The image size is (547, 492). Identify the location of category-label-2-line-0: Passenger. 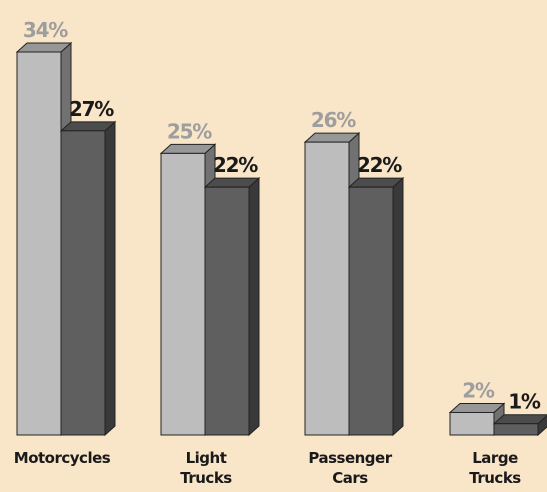
(350, 458).